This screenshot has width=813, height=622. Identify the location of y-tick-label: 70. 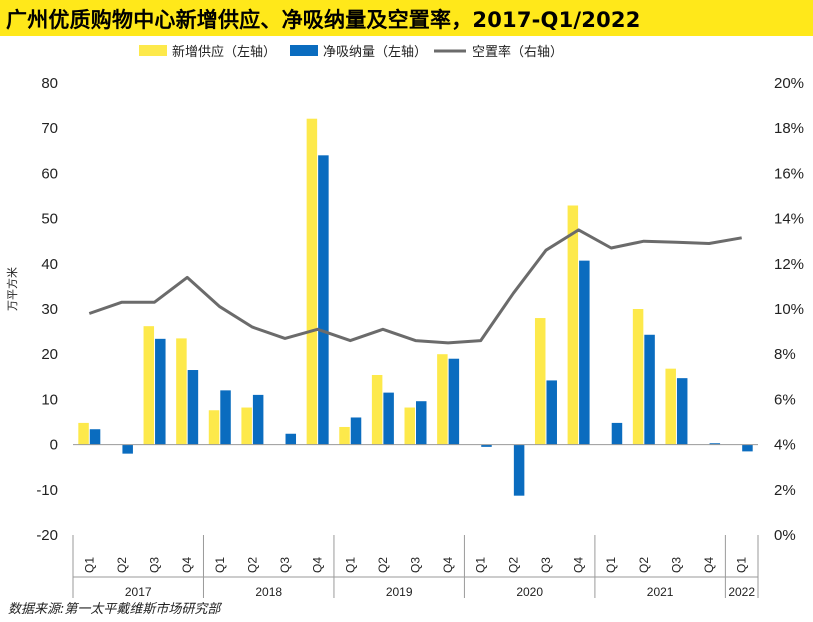
(49, 128).